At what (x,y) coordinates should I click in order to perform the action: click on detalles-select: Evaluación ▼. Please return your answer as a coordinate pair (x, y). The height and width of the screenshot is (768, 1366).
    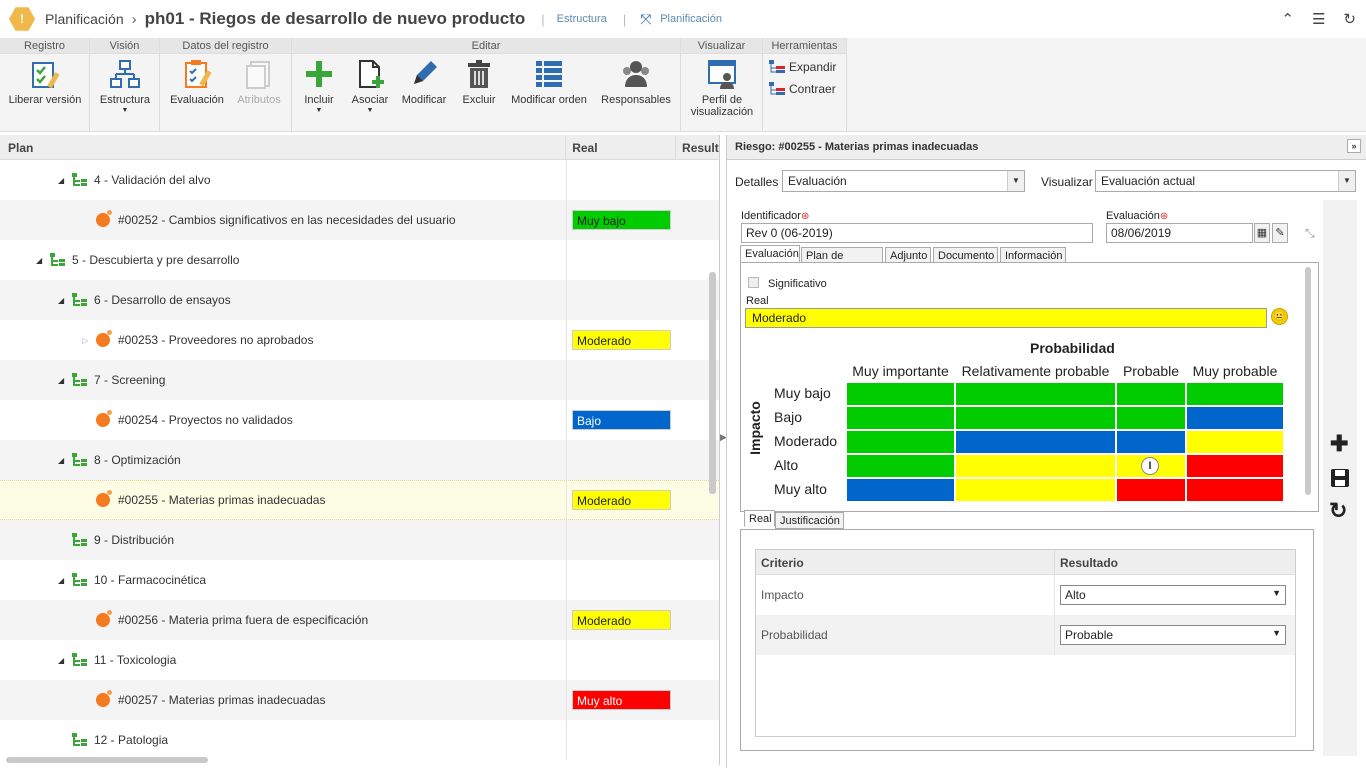
    Looking at the image, I should click on (903, 181).